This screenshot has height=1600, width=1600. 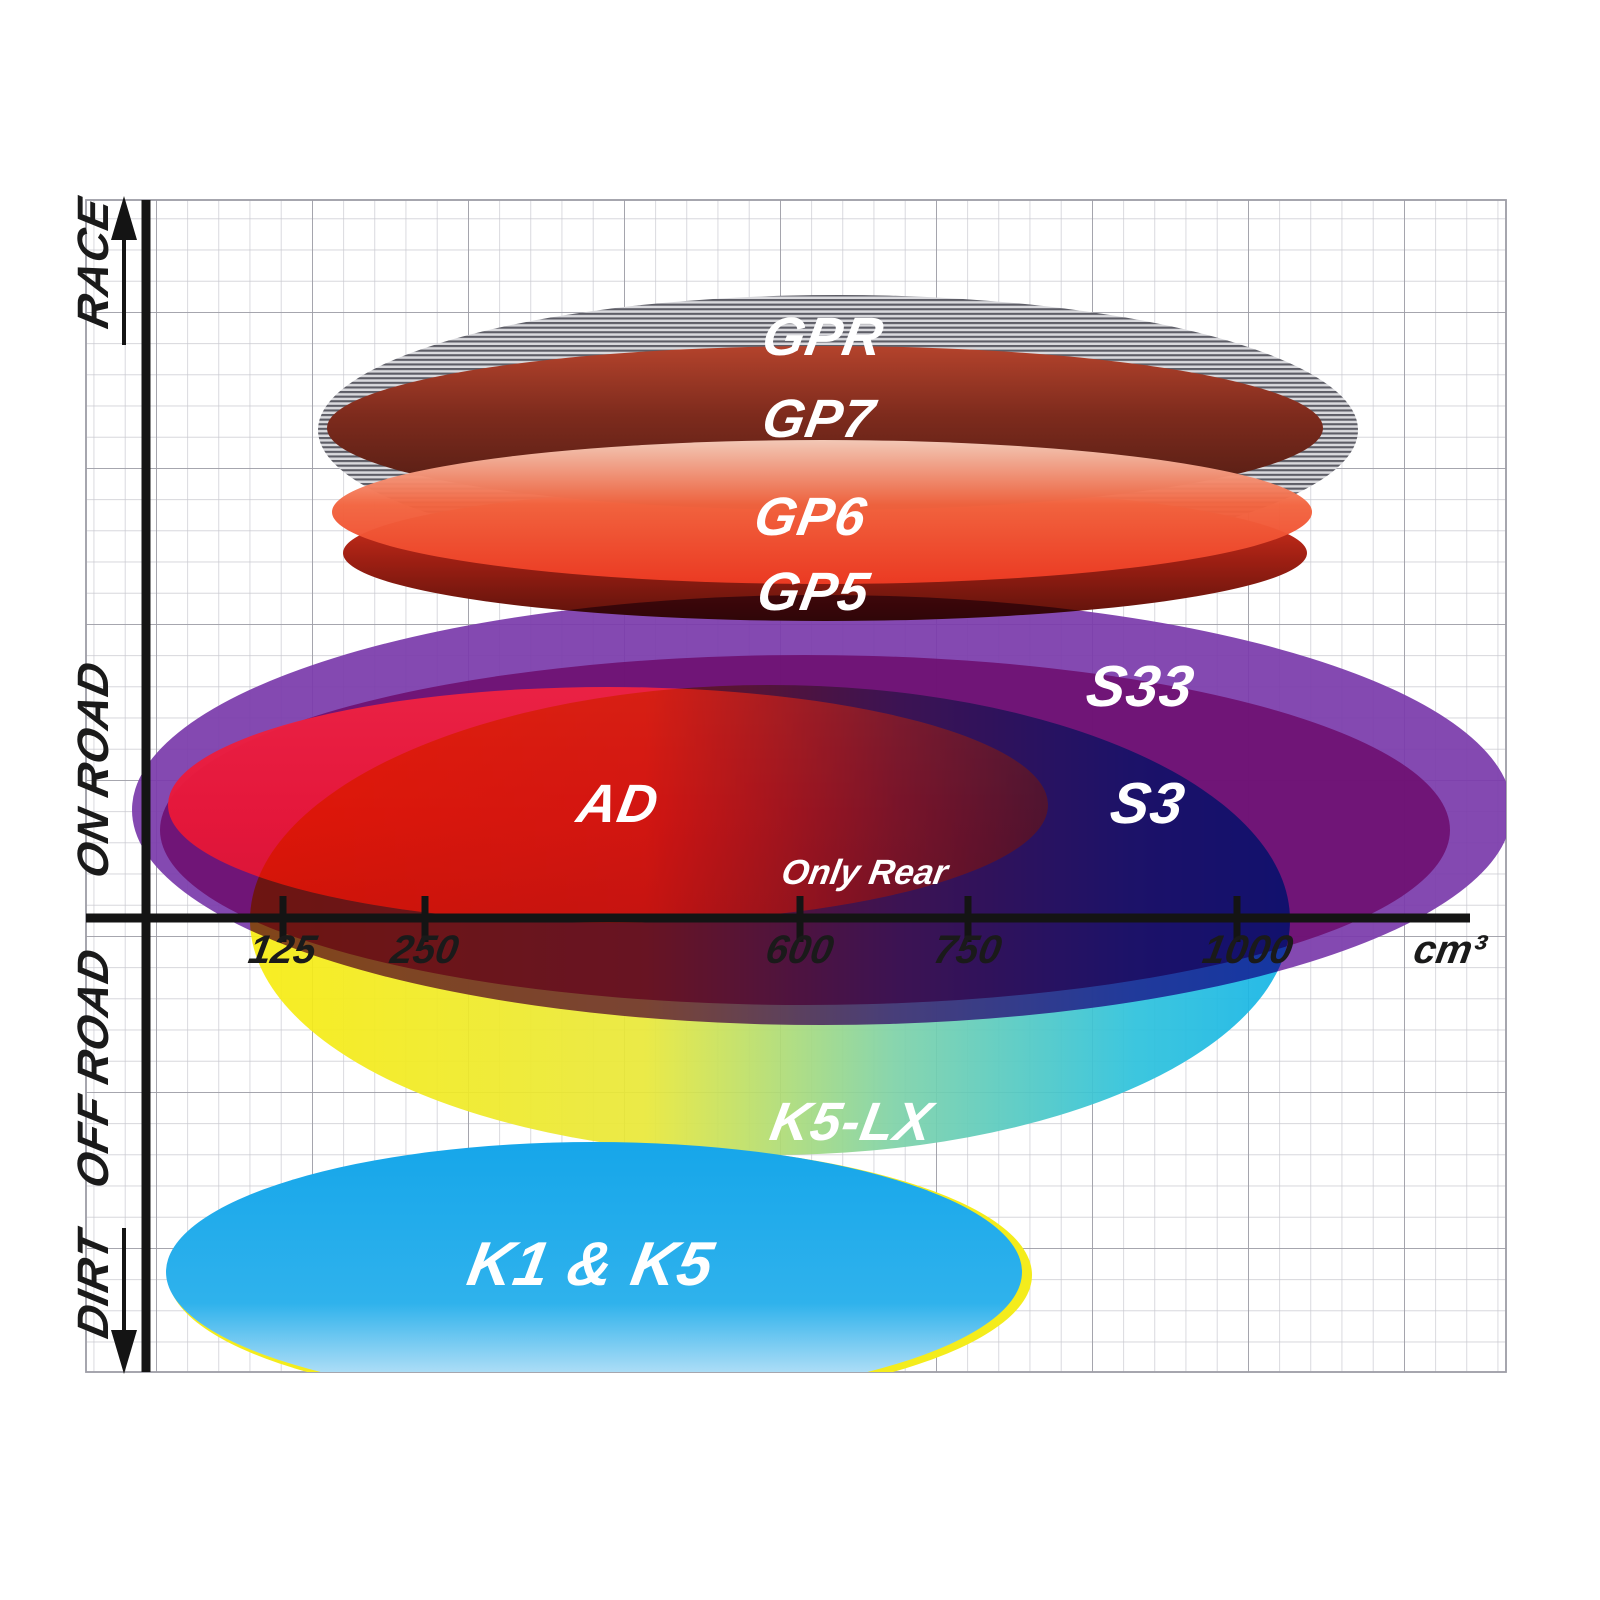 What do you see at coordinates (1141, 686) in the screenshot?
I see `region-label-s33: S33` at bounding box center [1141, 686].